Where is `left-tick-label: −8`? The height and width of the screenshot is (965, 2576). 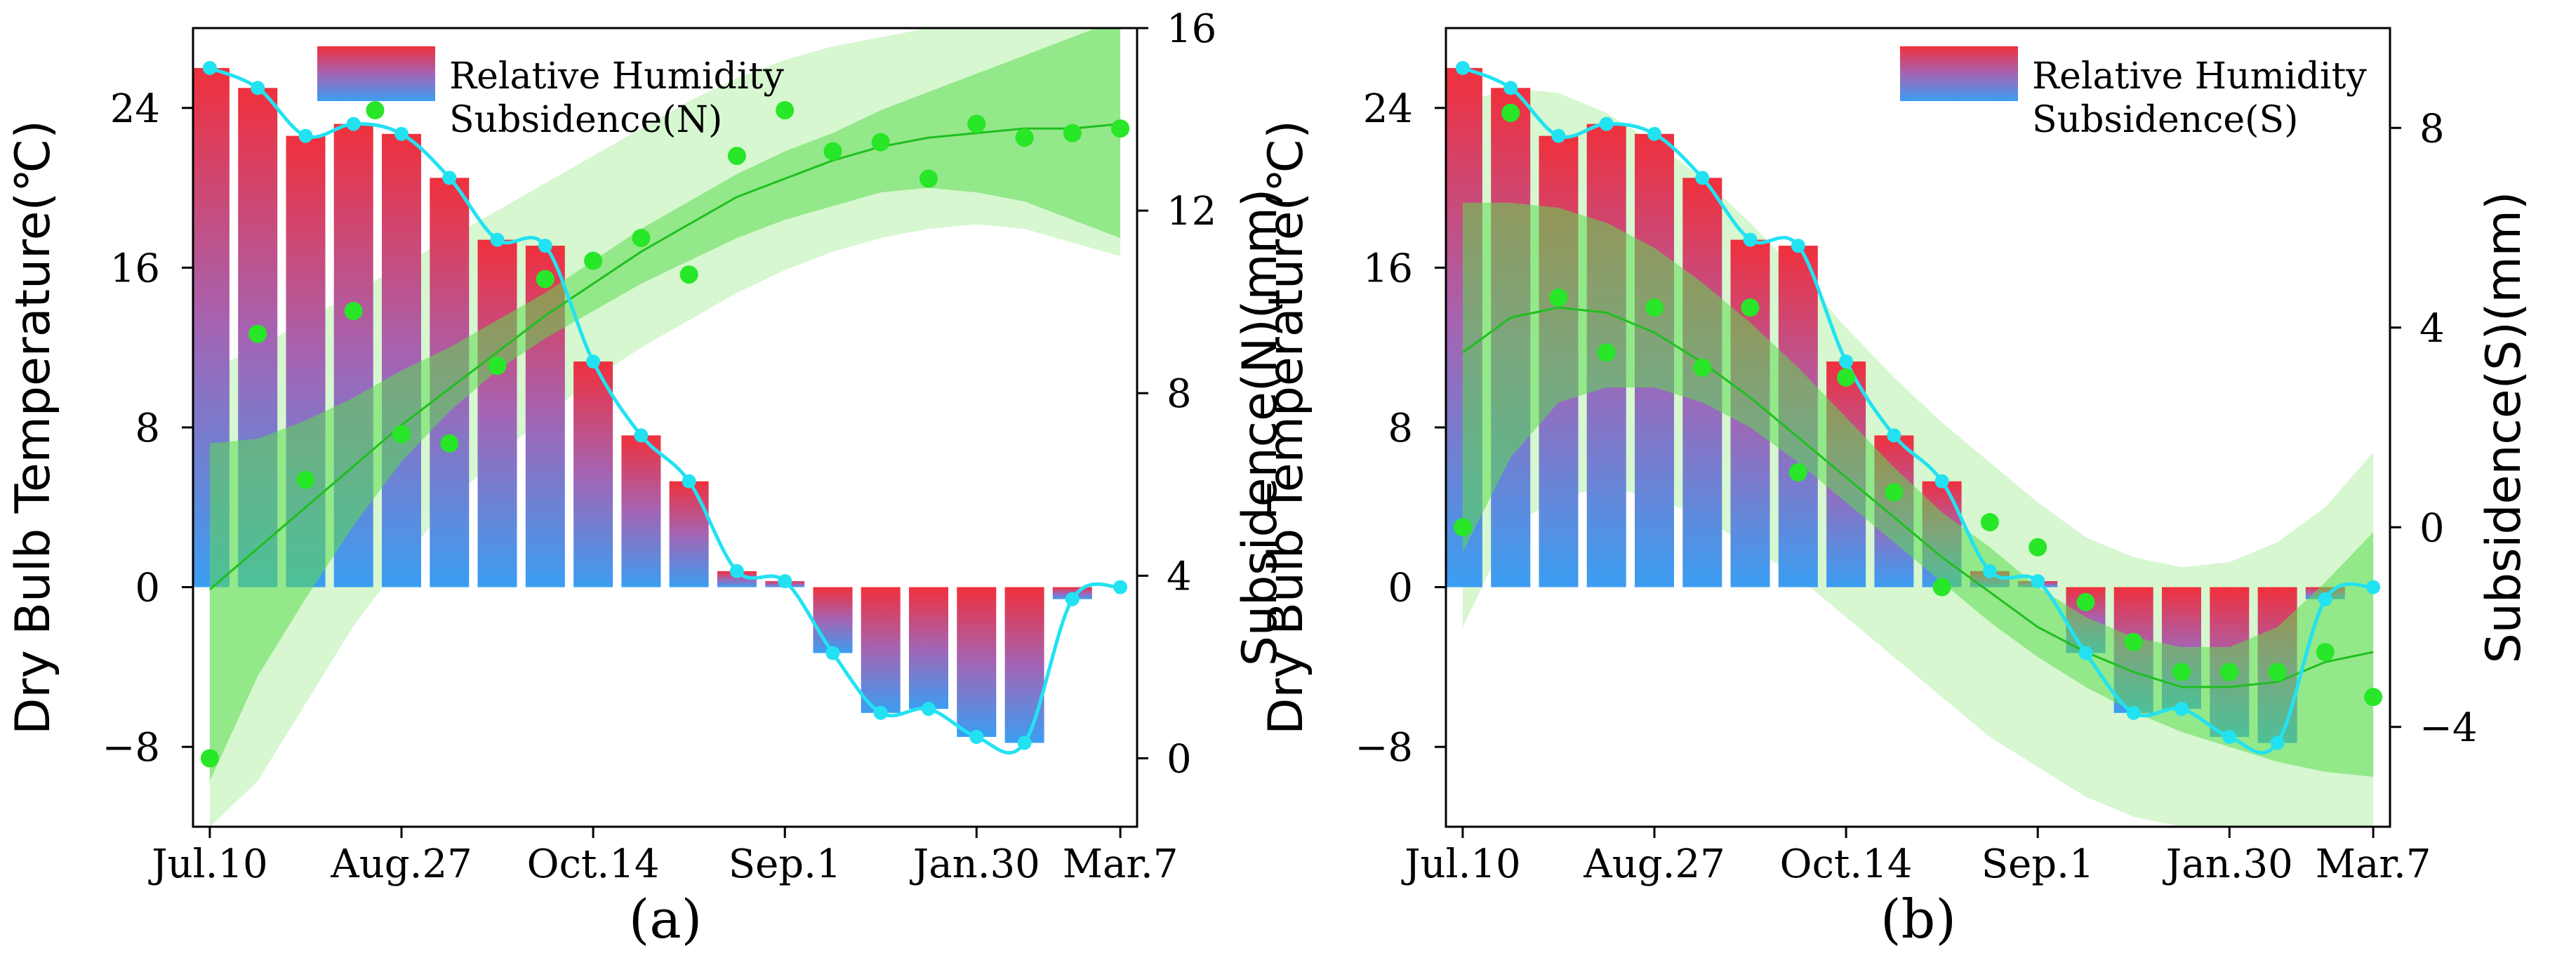
left-tick-label: −8 is located at coordinates (1384, 748).